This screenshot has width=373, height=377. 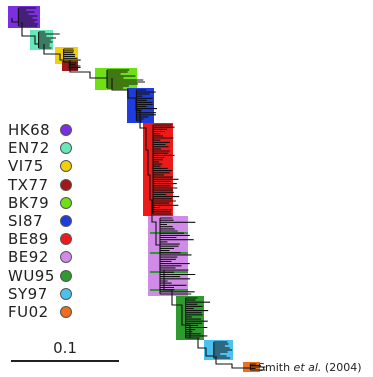 I want to click on citation-etal: et al., so click(x=307, y=367).